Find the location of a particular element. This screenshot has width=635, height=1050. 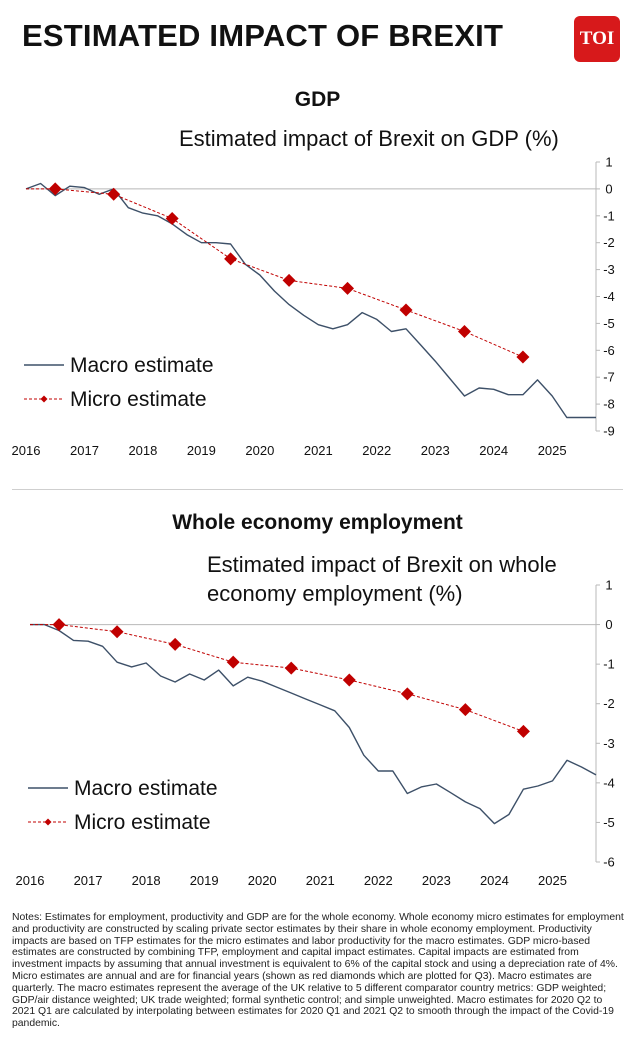

employment-chart-title-line-2: economy employment (%) is located at coordinates (335, 593).